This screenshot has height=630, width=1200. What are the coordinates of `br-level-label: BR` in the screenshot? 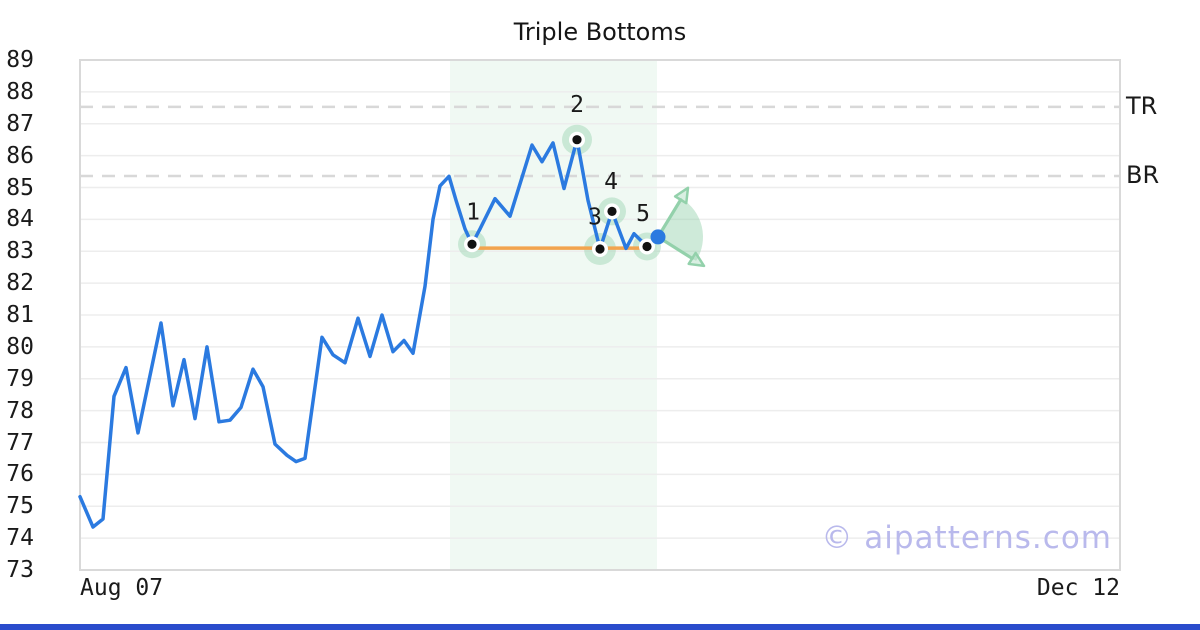 It's located at (1143, 175).